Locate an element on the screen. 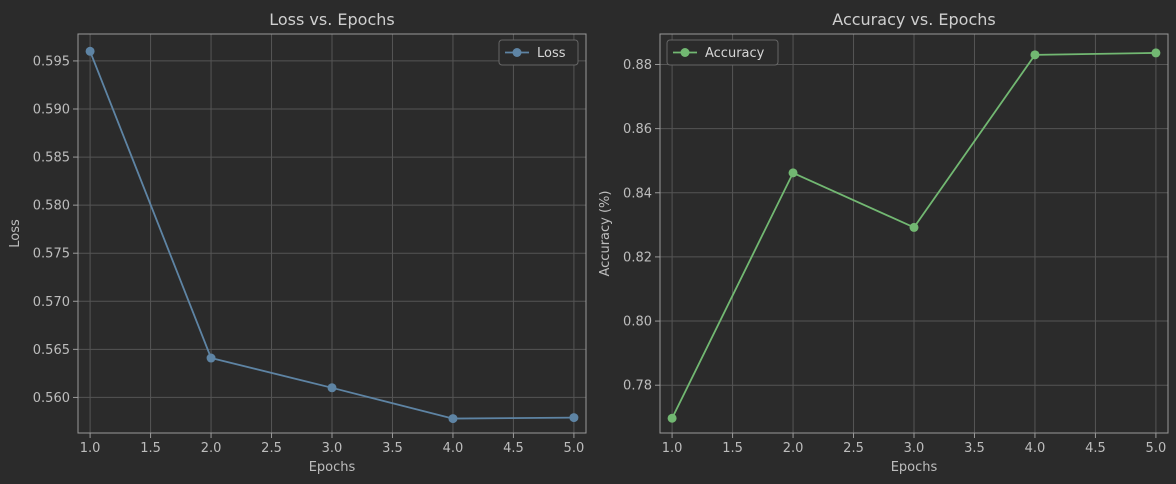 Image resolution: width=1176 pixels, height=484 pixels. y-tick-label: 0.88 is located at coordinates (637, 65).